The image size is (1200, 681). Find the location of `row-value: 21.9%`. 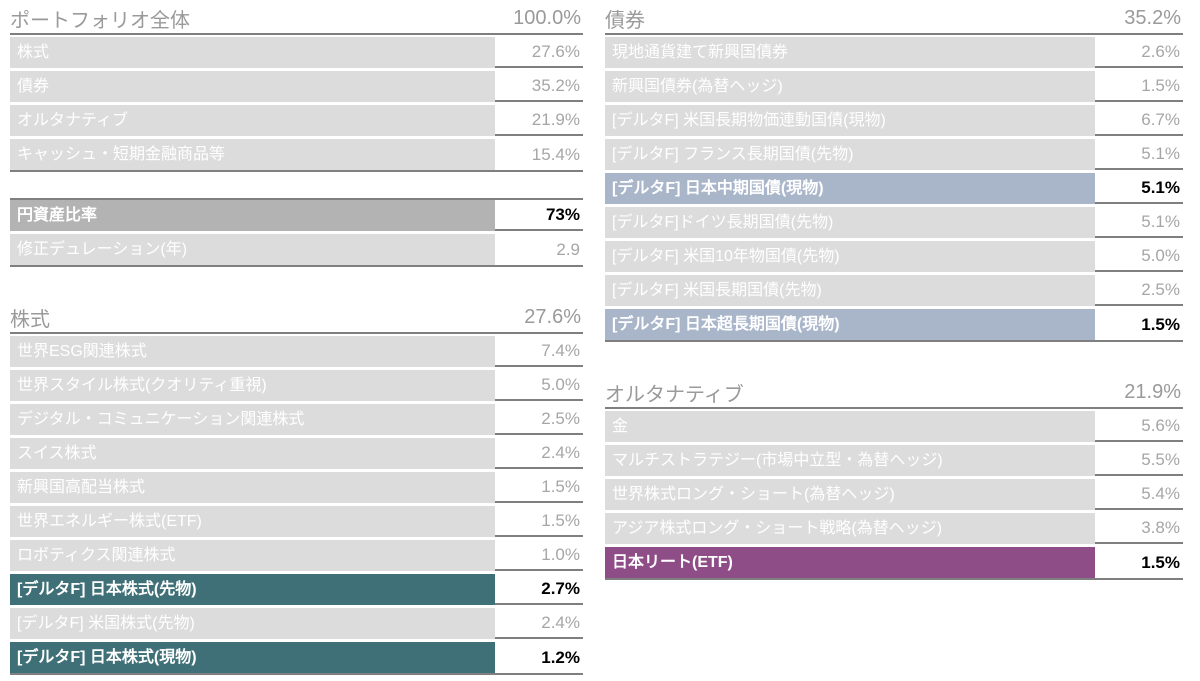

row-value: 21.9% is located at coordinates (539, 120).